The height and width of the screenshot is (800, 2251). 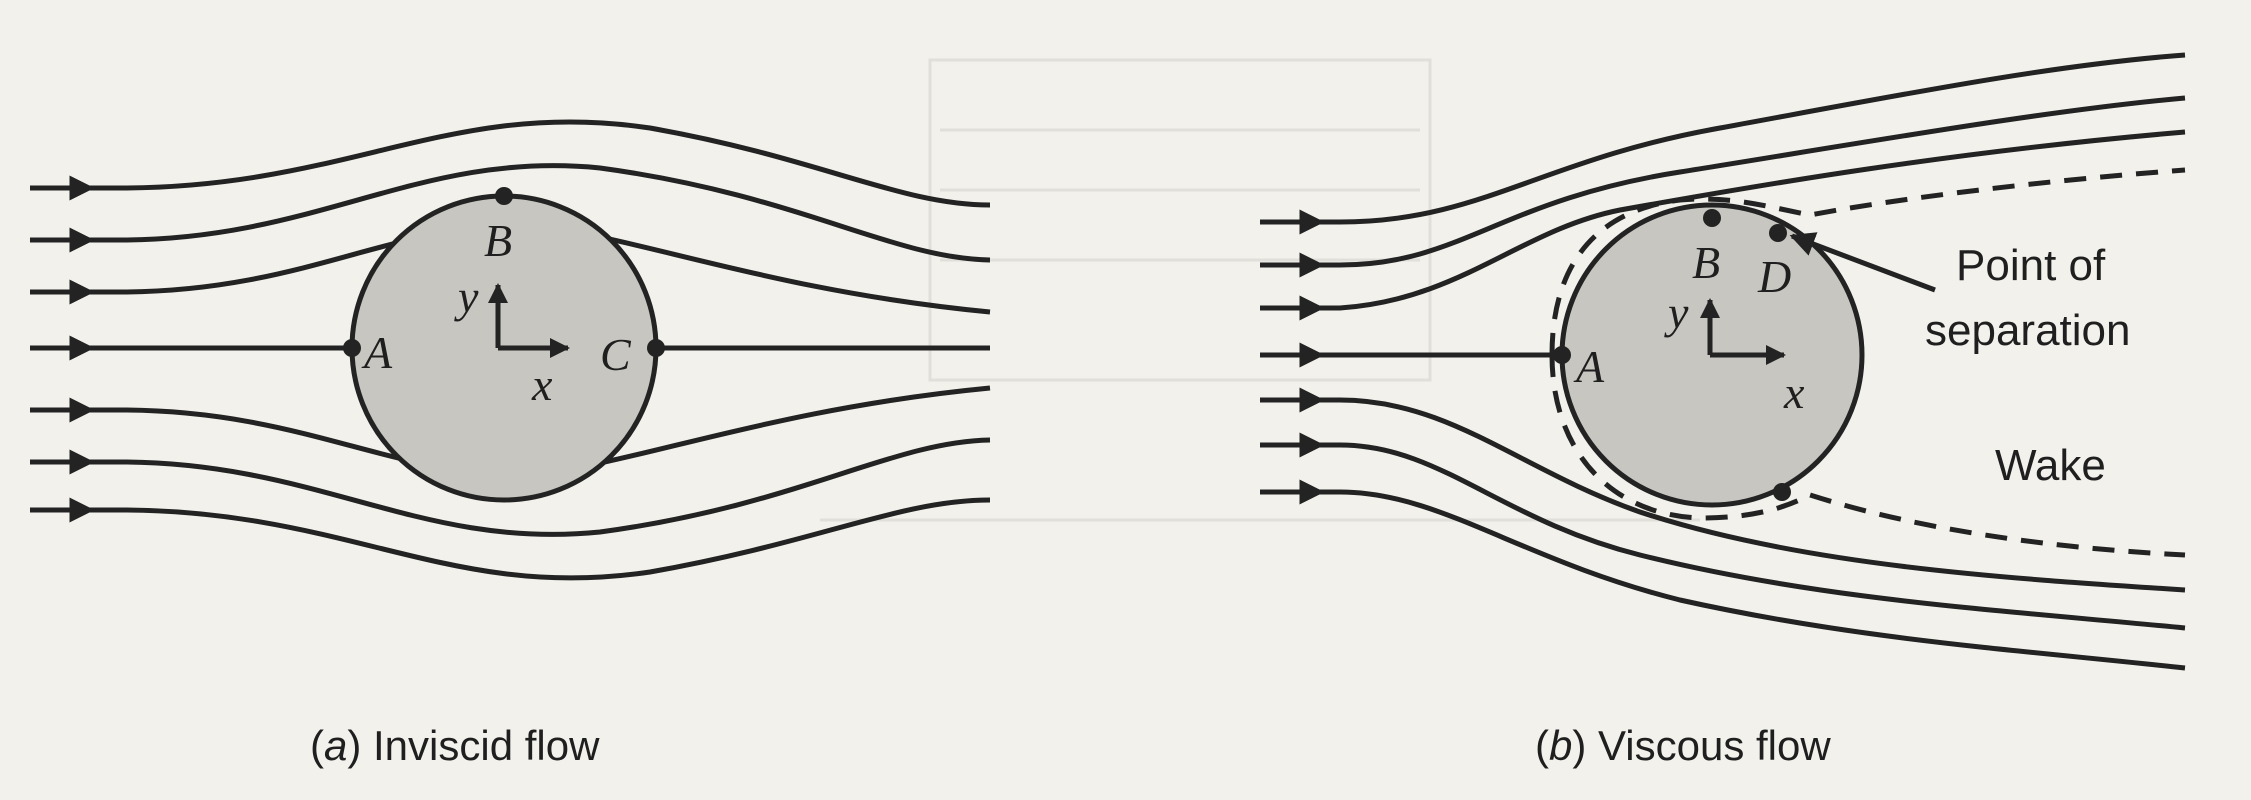 What do you see at coordinates (1782, 492) in the screenshot?
I see `separation-lower-dot` at bounding box center [1782, 492].